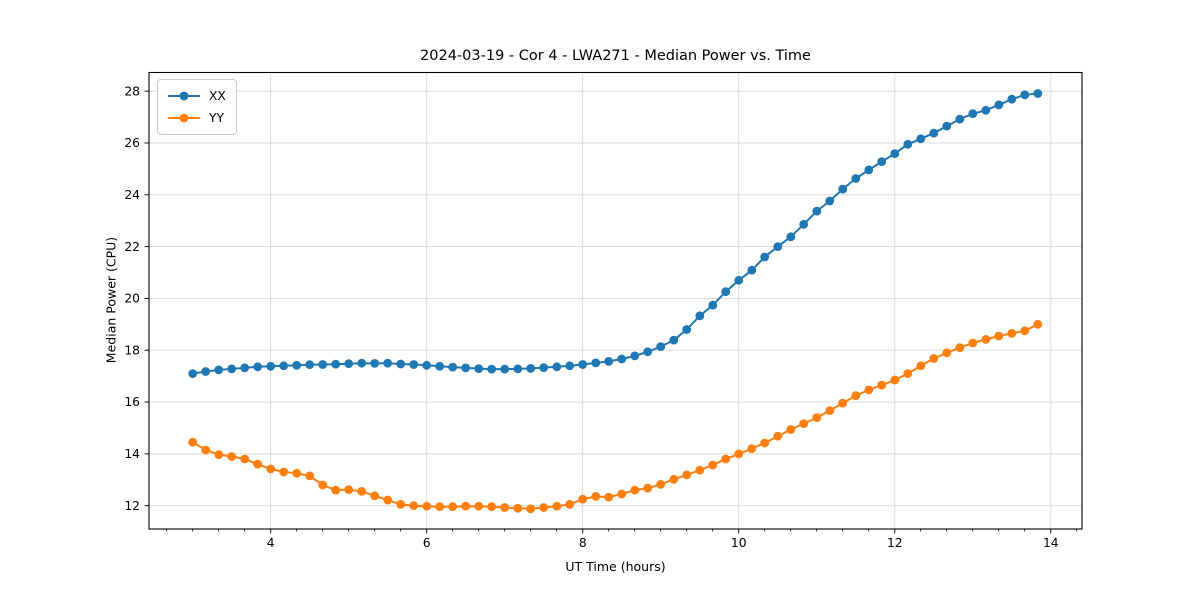 Image resolution: width=1200 pixels, height=600 pixels. What do you see at coordinates (615, 566) in the screenshot?
I see `x-axis-label: UT Time (hours)` at bounding box center [615, 566].